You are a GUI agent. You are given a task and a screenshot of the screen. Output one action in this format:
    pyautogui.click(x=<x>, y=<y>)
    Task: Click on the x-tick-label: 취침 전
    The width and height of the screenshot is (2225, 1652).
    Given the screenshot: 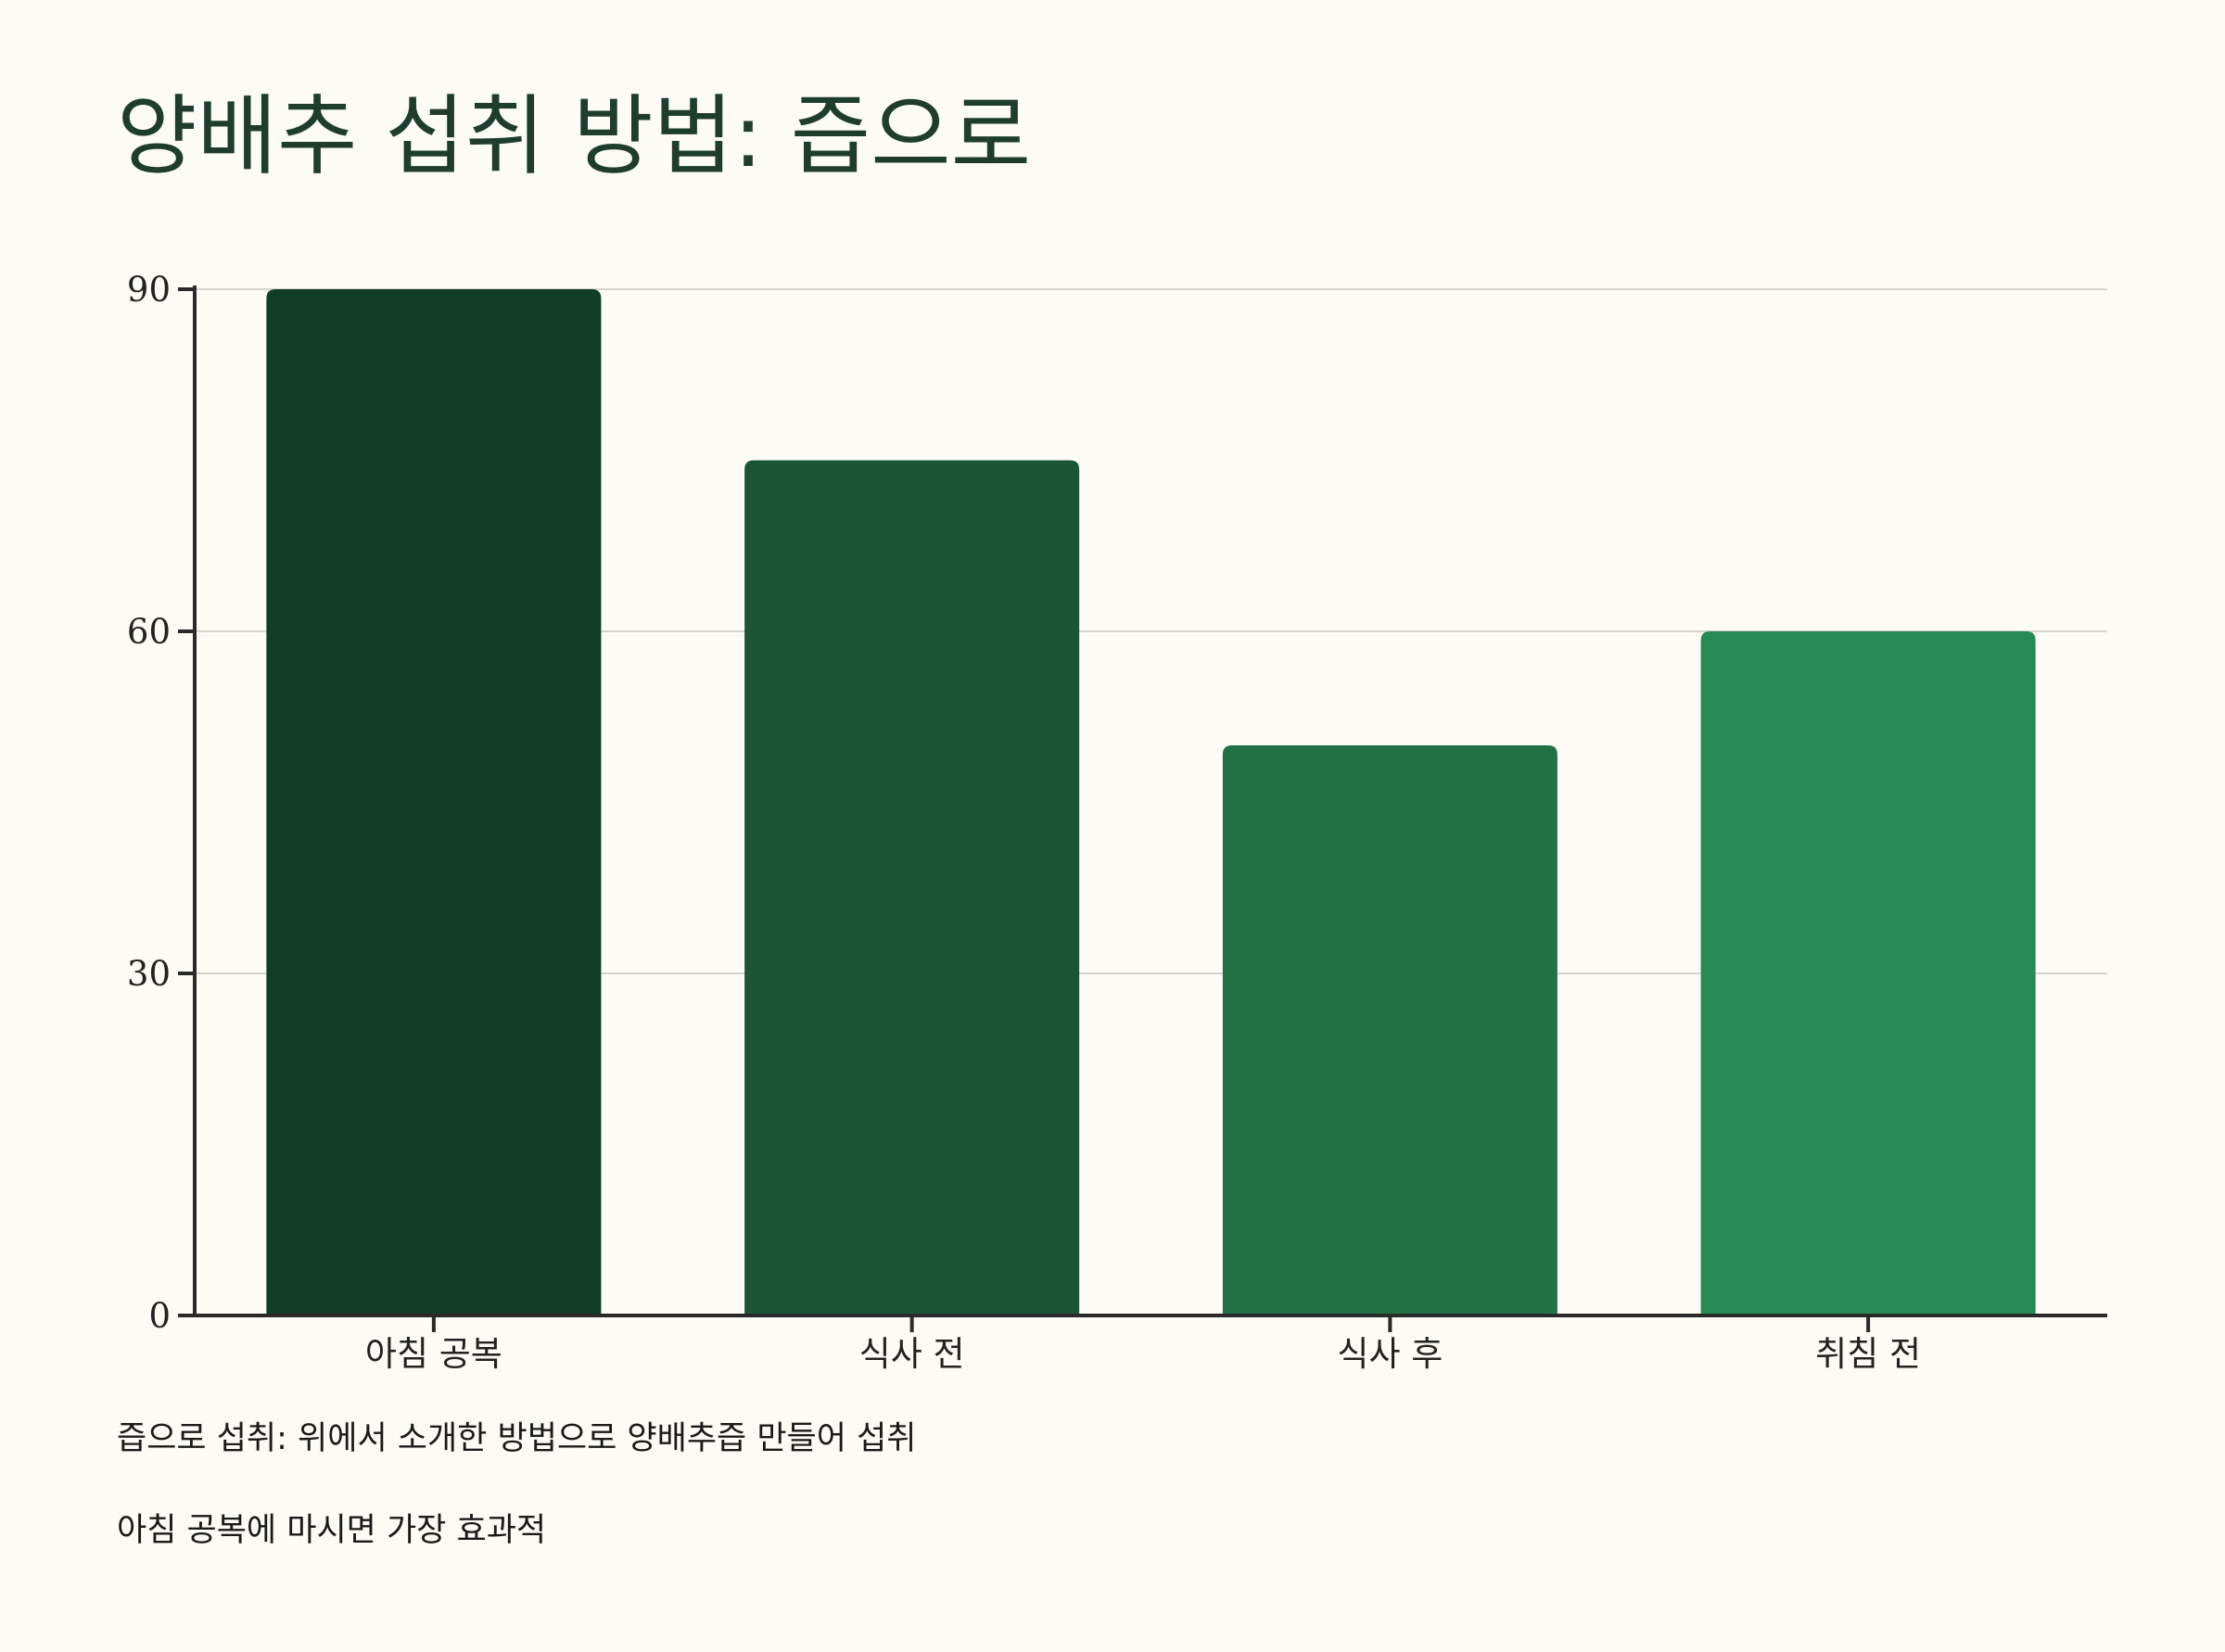 What is the action you would take?
    pyautogui.click(x=1868, y=1354)
    